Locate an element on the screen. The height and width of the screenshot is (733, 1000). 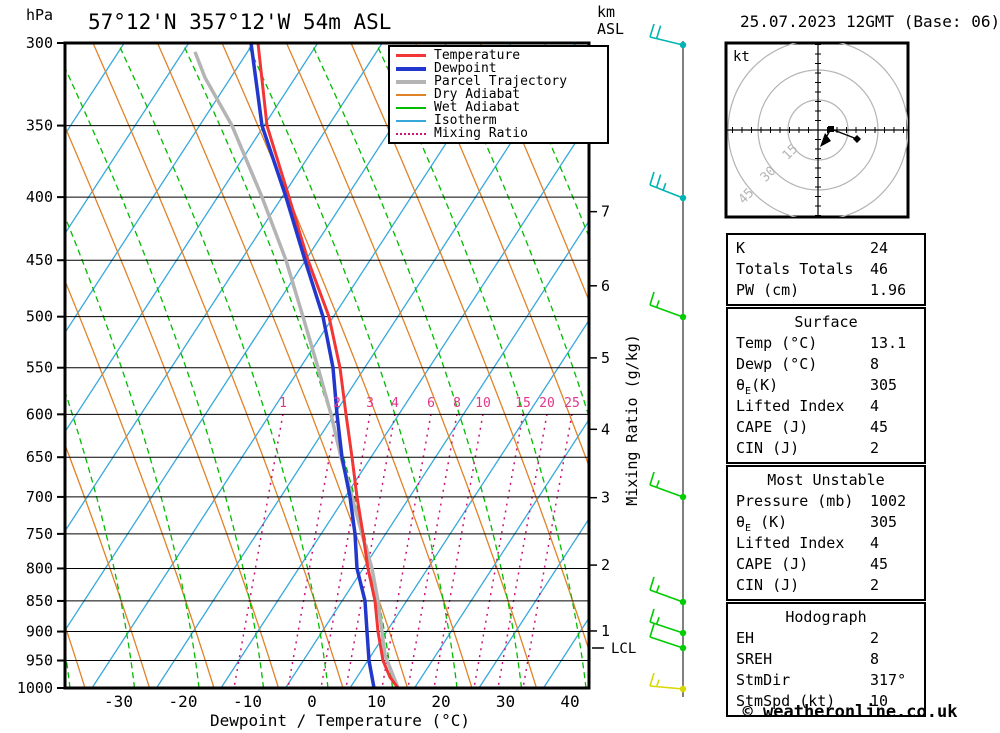
legend-label: Parcel Trajectory is located at coordinates (501, 81).